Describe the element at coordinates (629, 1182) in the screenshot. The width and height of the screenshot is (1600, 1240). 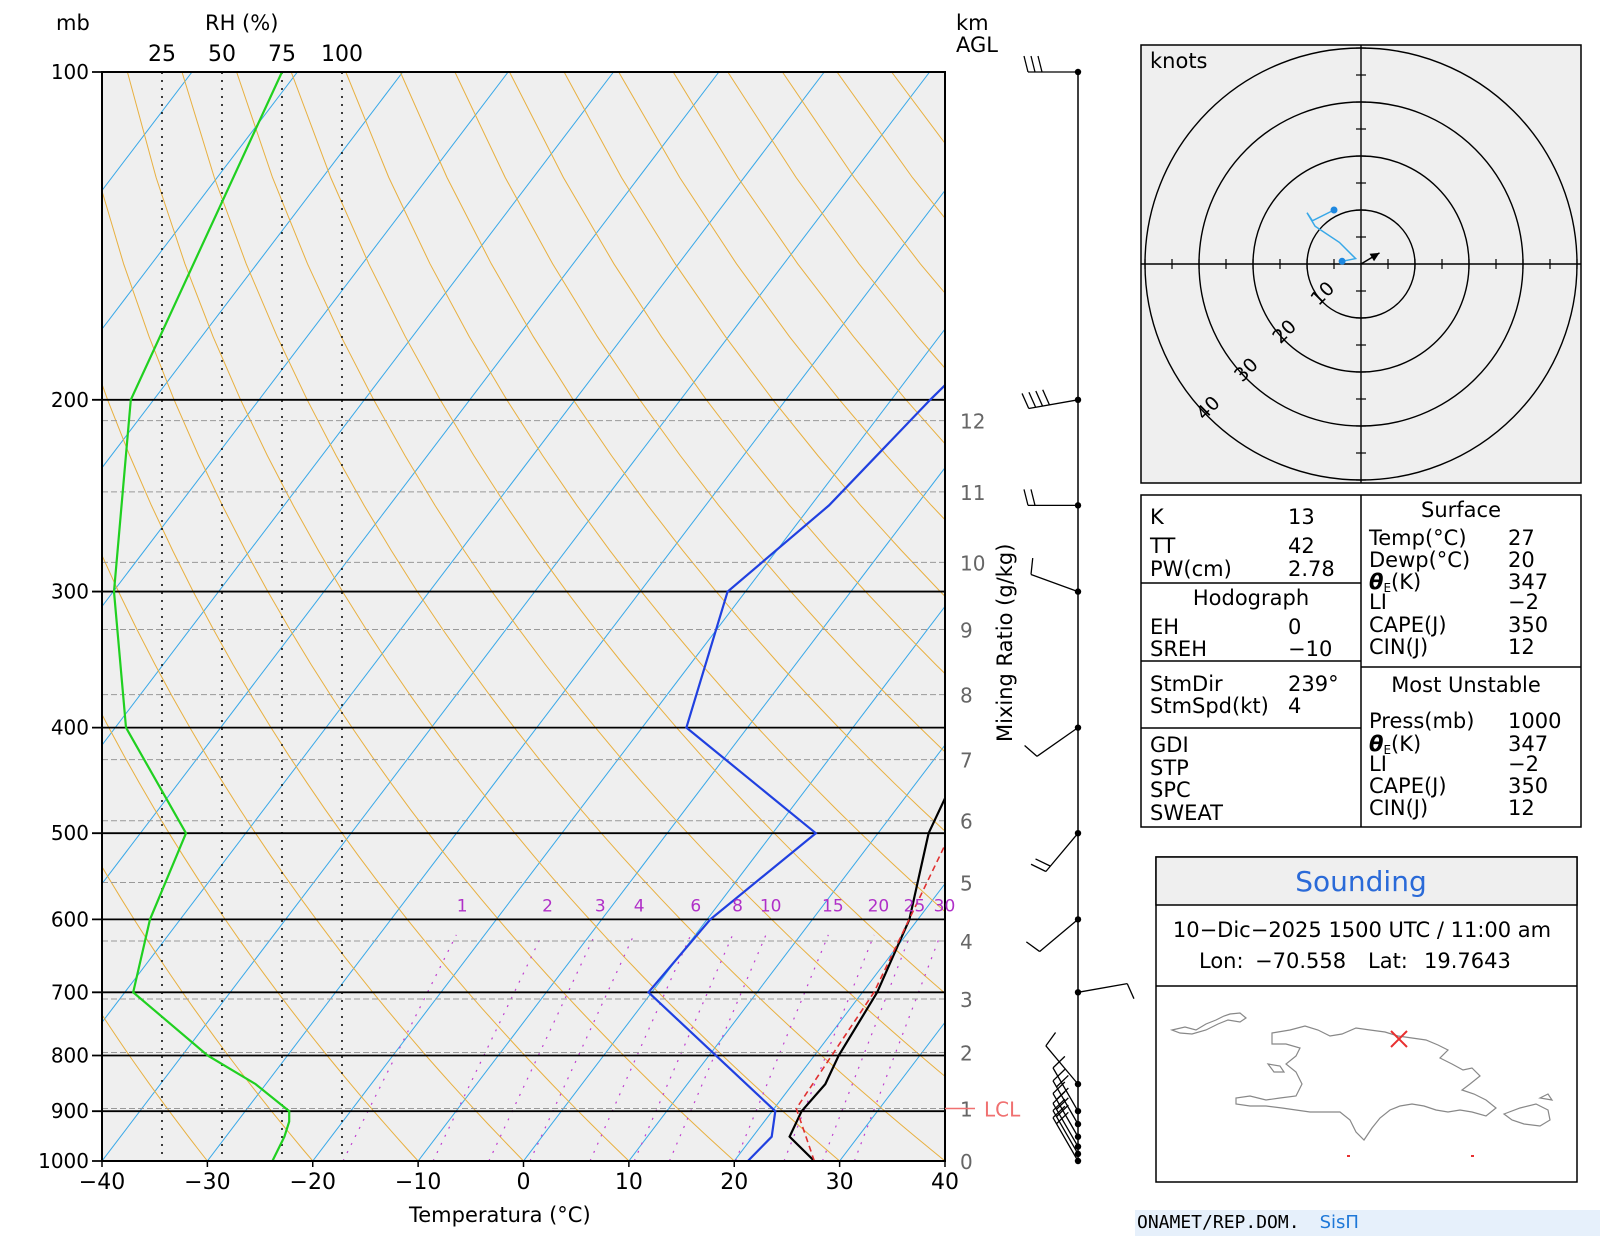
I see `x-tick: 10` at that location.